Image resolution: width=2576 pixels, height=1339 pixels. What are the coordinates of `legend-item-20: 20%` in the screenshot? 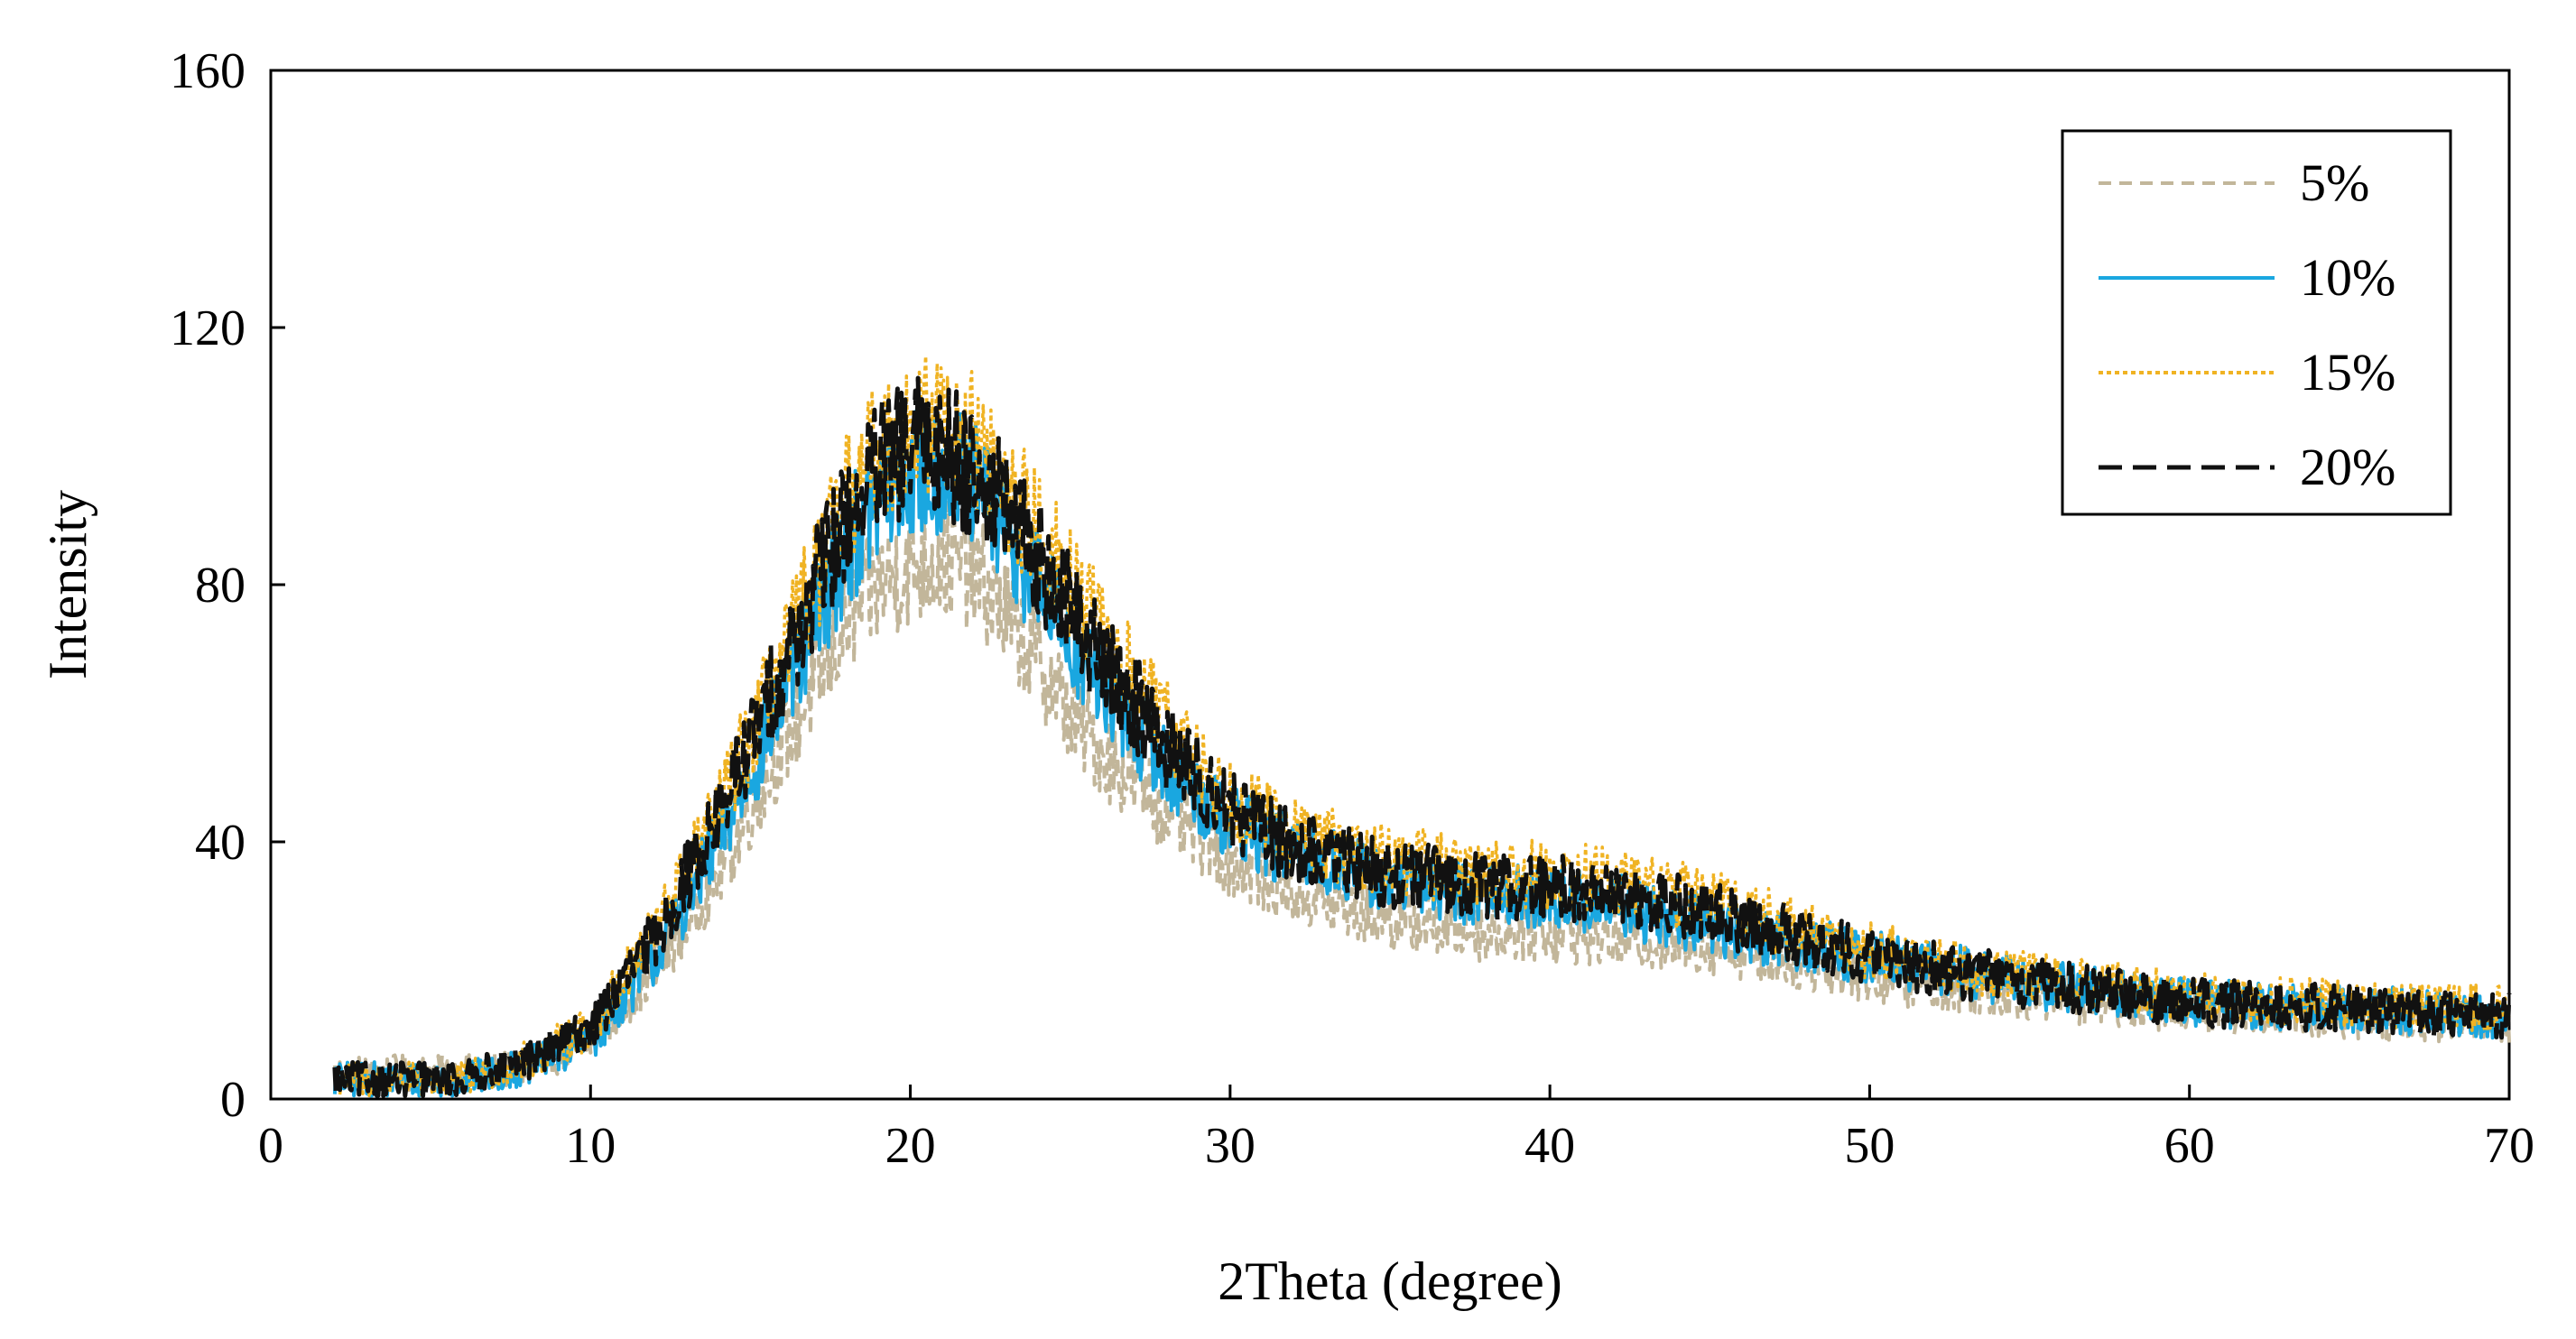 It's located at (2247, 467).